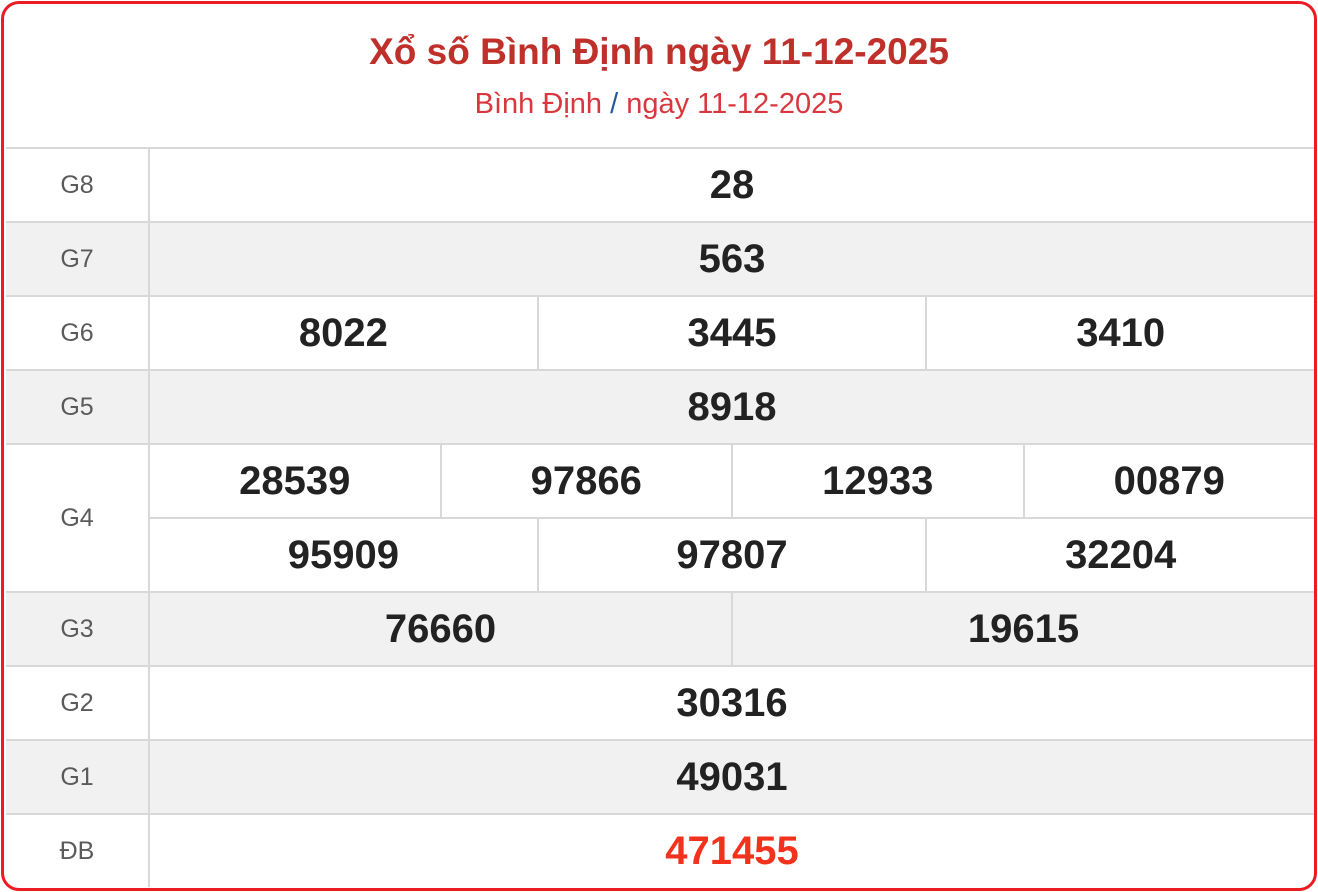  What do you see at coordinates (1022, 629) in the screenshot?
I see `prize-number: 19615` at bounding box center [1022, 629].